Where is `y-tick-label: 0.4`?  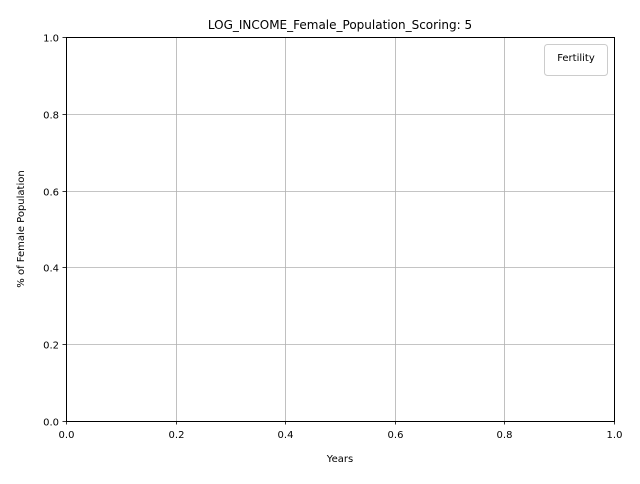
y-tick-label: 0.4 is located at coordinates (51, 269).